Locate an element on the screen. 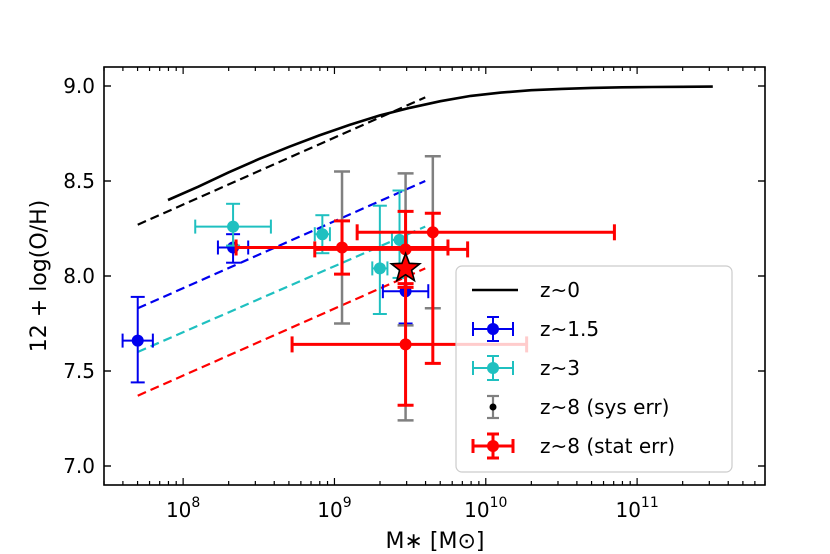 The image size is (830, 554). point-z-3-1-marker is located at coordinates (322, 234).